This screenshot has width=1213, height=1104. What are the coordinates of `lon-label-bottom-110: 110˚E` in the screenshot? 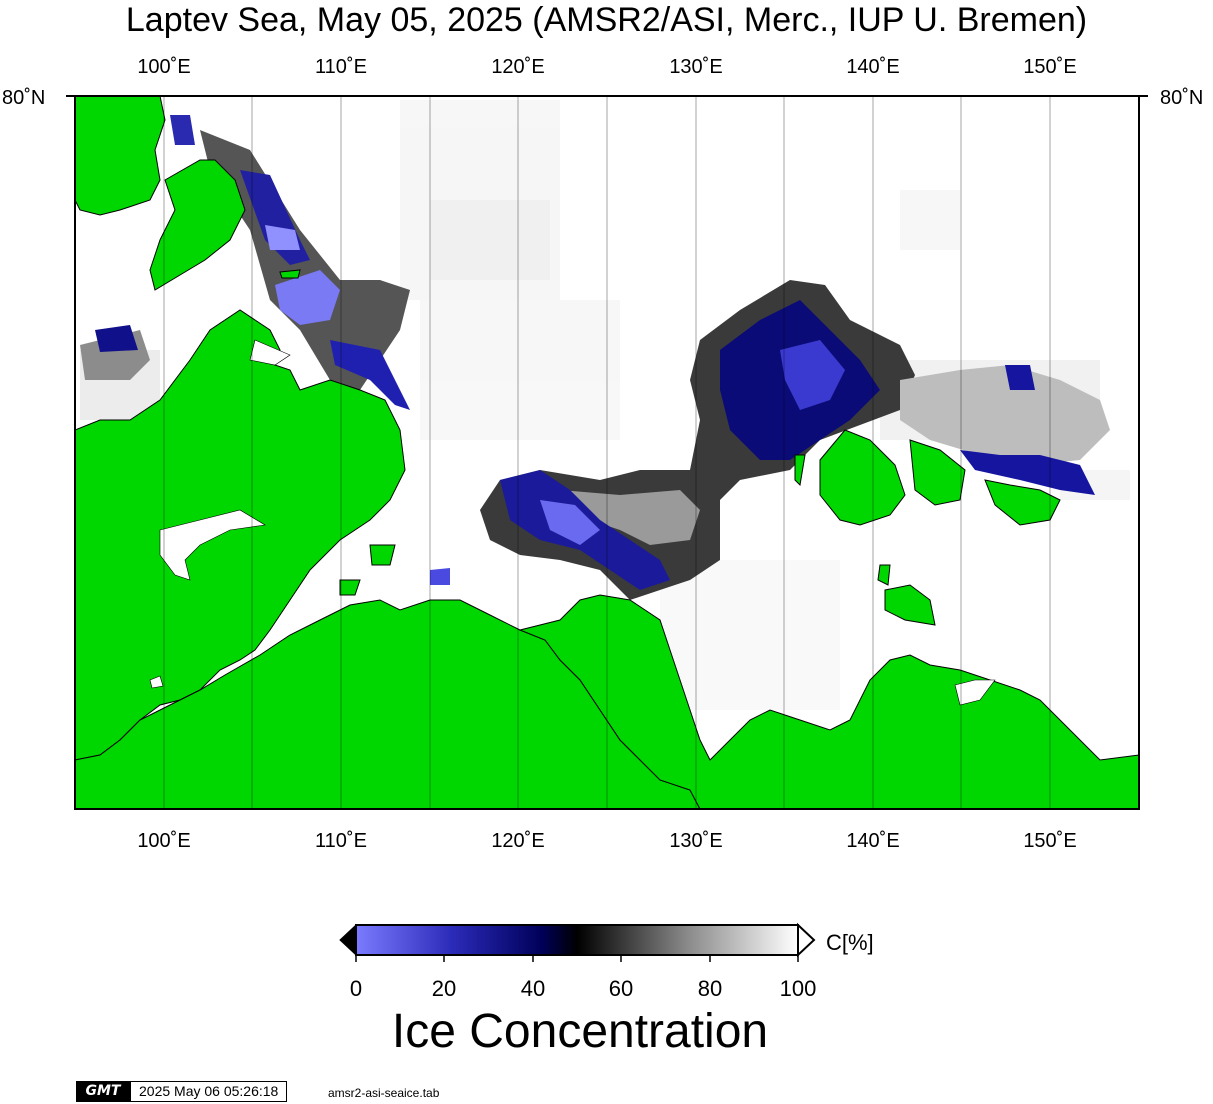 It's located at (341, 841).